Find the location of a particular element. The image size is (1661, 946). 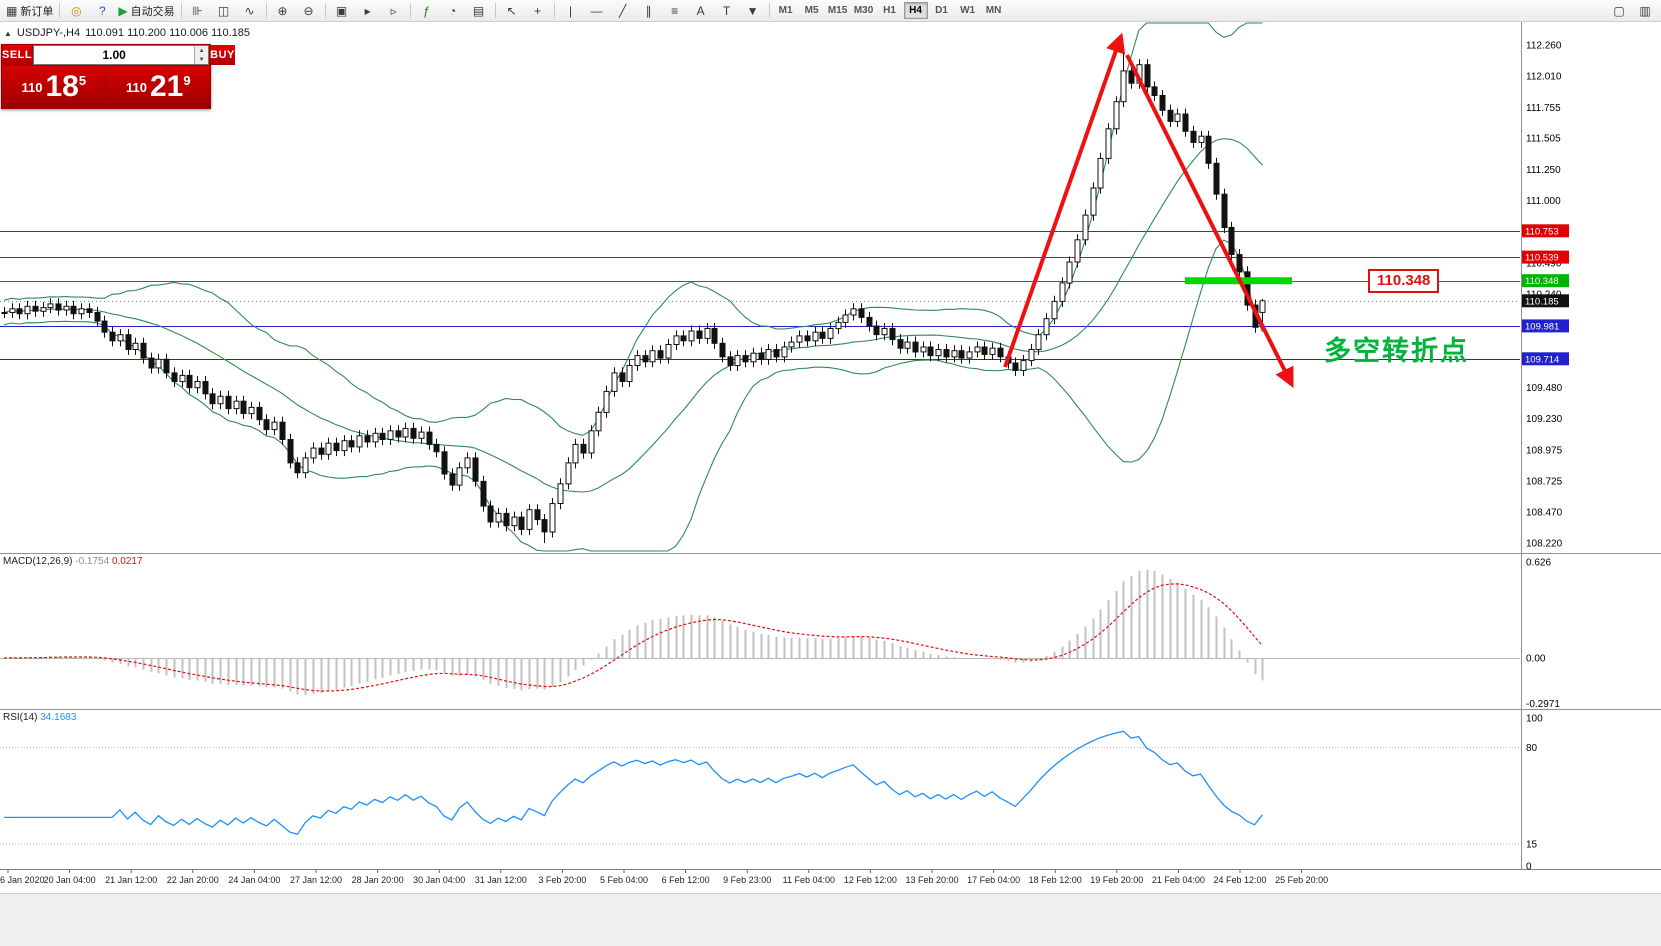

vertical-line-icon: | is located at coordinates (571, 11).